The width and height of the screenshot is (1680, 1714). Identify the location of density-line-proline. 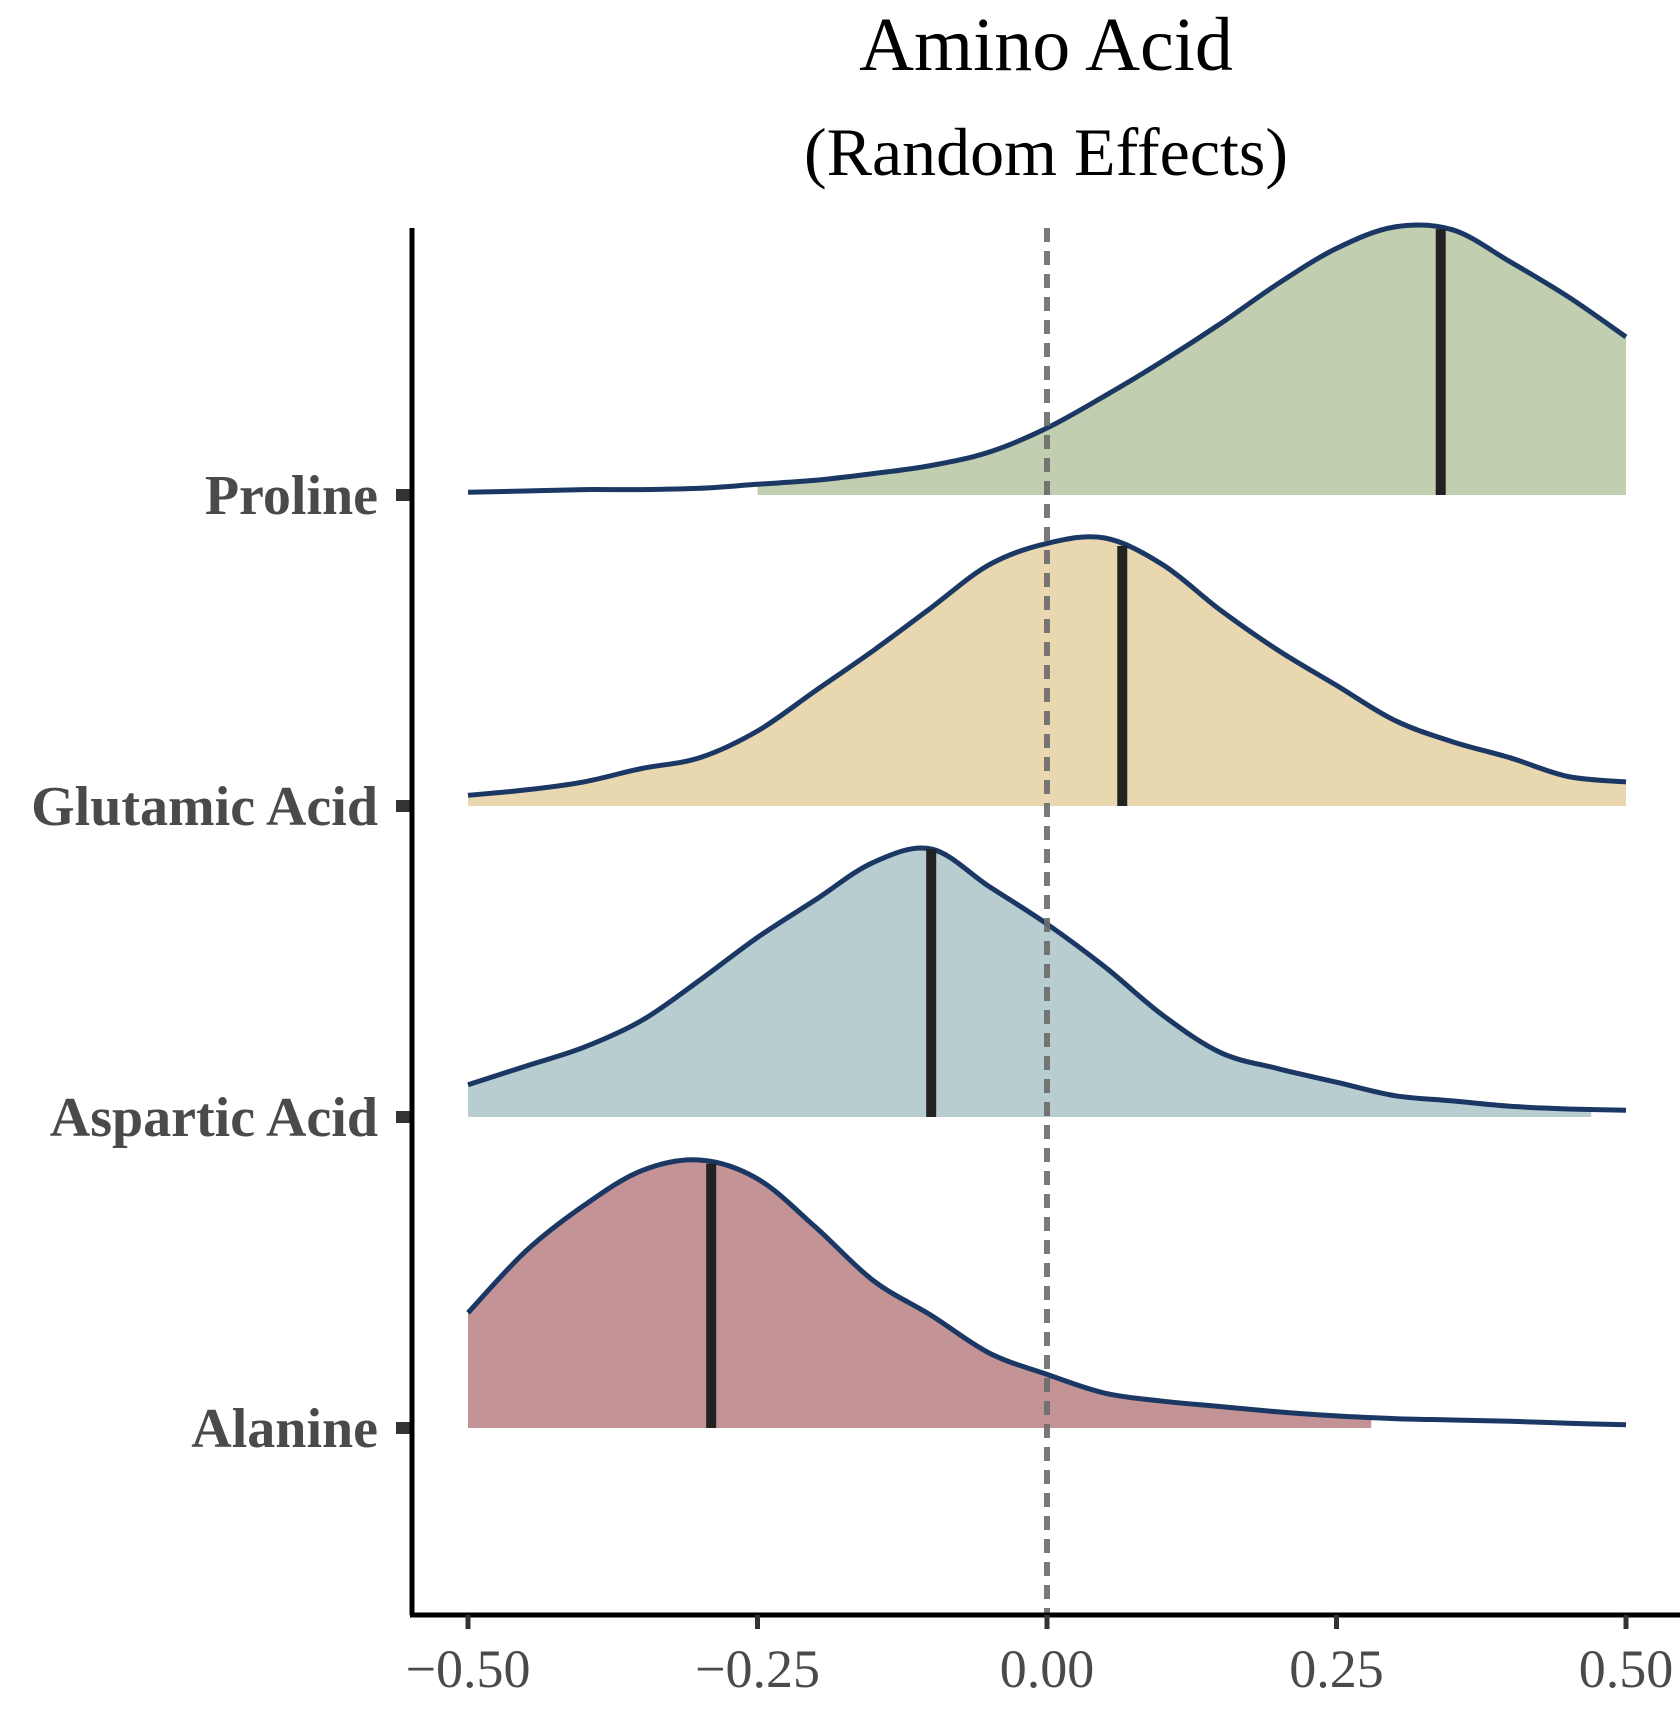
(1047, 358).